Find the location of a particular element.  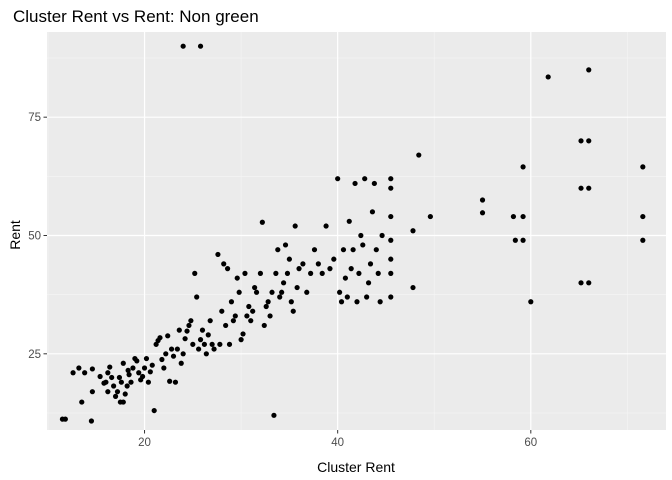

y-tick-label: 25 is located at coordinates (34, 355).